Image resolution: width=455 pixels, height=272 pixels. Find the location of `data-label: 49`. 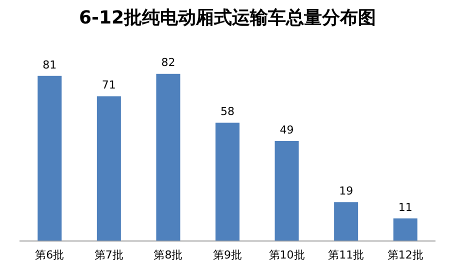

data-label: 49 is located at coordinates (287, 129).